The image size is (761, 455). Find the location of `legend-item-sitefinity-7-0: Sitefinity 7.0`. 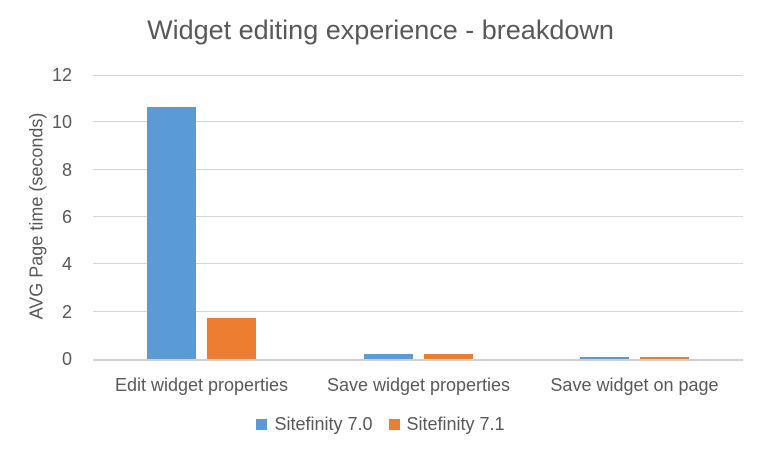

legend-item-sitefinity-7-0: Sitefinity 7.0 is located at coordinates (314, 424).